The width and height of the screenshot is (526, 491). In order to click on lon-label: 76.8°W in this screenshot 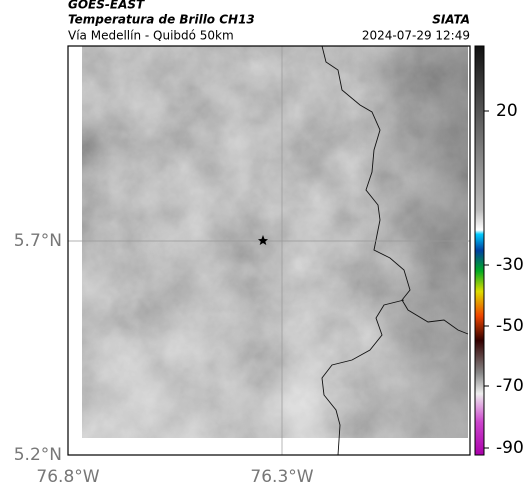, I will do `click(67, 477)`.